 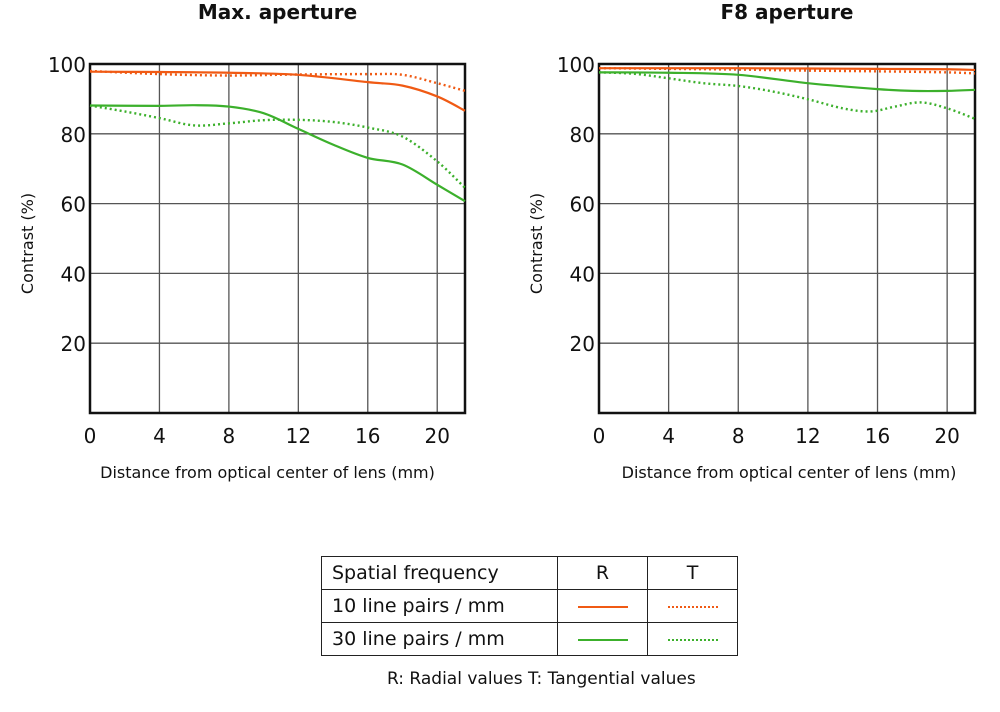 What do you see at coordinates (786, 12) in the screenshot?
I see `chart-title: F8 aperture` at bounding box center [786, 12].